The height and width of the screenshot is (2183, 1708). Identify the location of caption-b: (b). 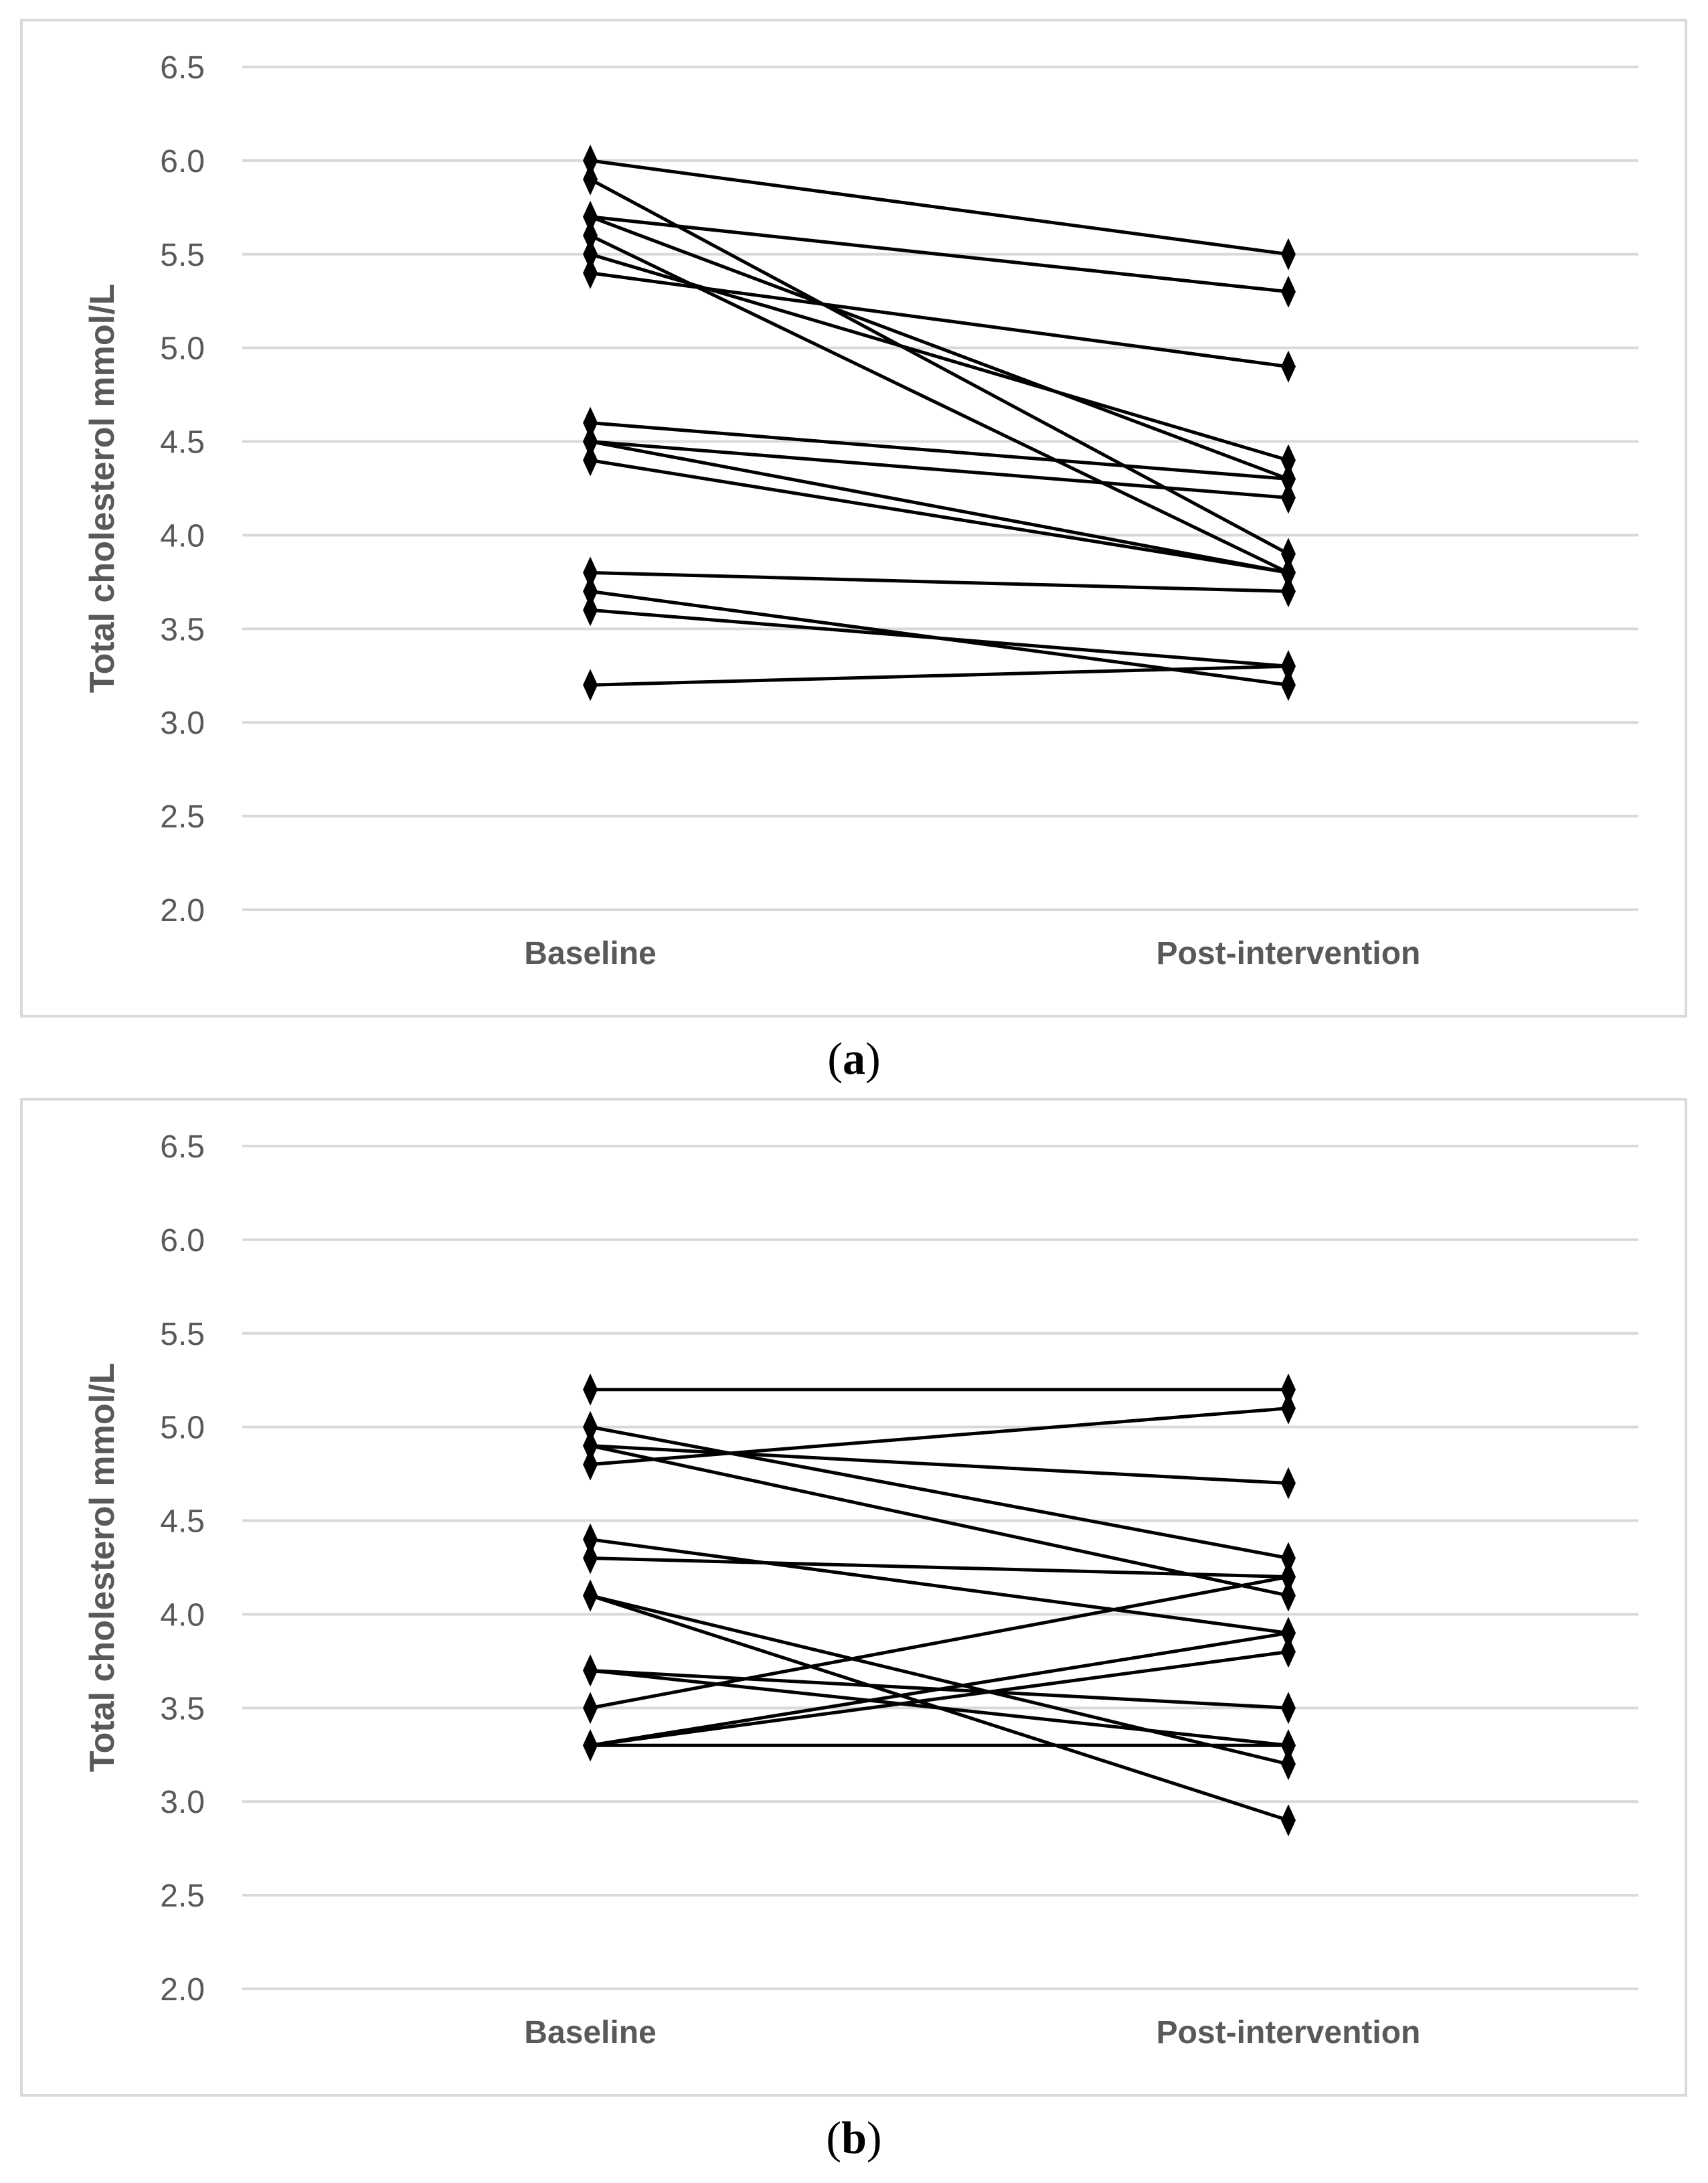
(854, 2137).